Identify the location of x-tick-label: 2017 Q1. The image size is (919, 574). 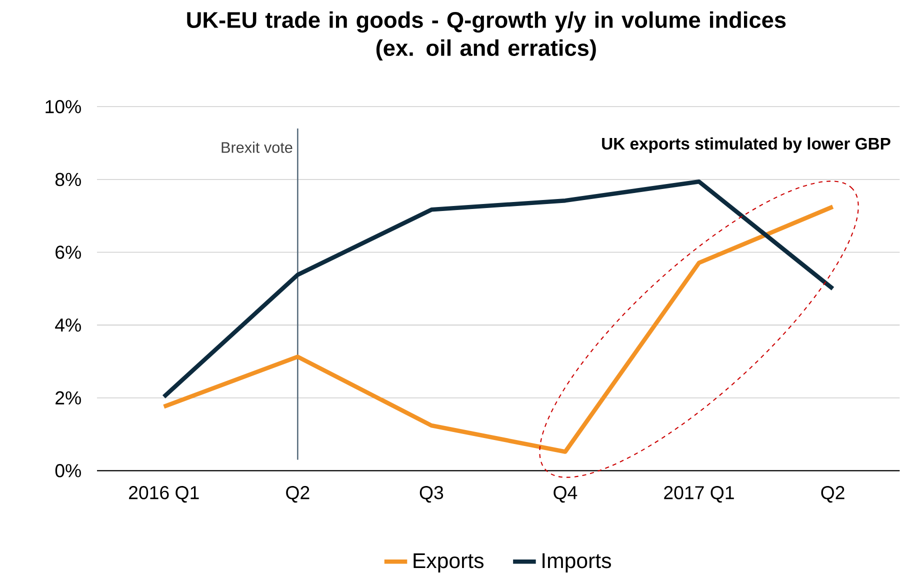
(699, 494).